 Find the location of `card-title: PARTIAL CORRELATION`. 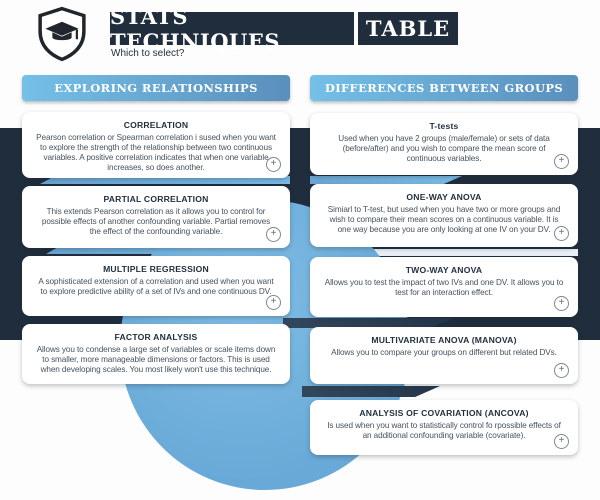

card-title: PARTIAL CORRELATION is located at coordinates (156, 199).